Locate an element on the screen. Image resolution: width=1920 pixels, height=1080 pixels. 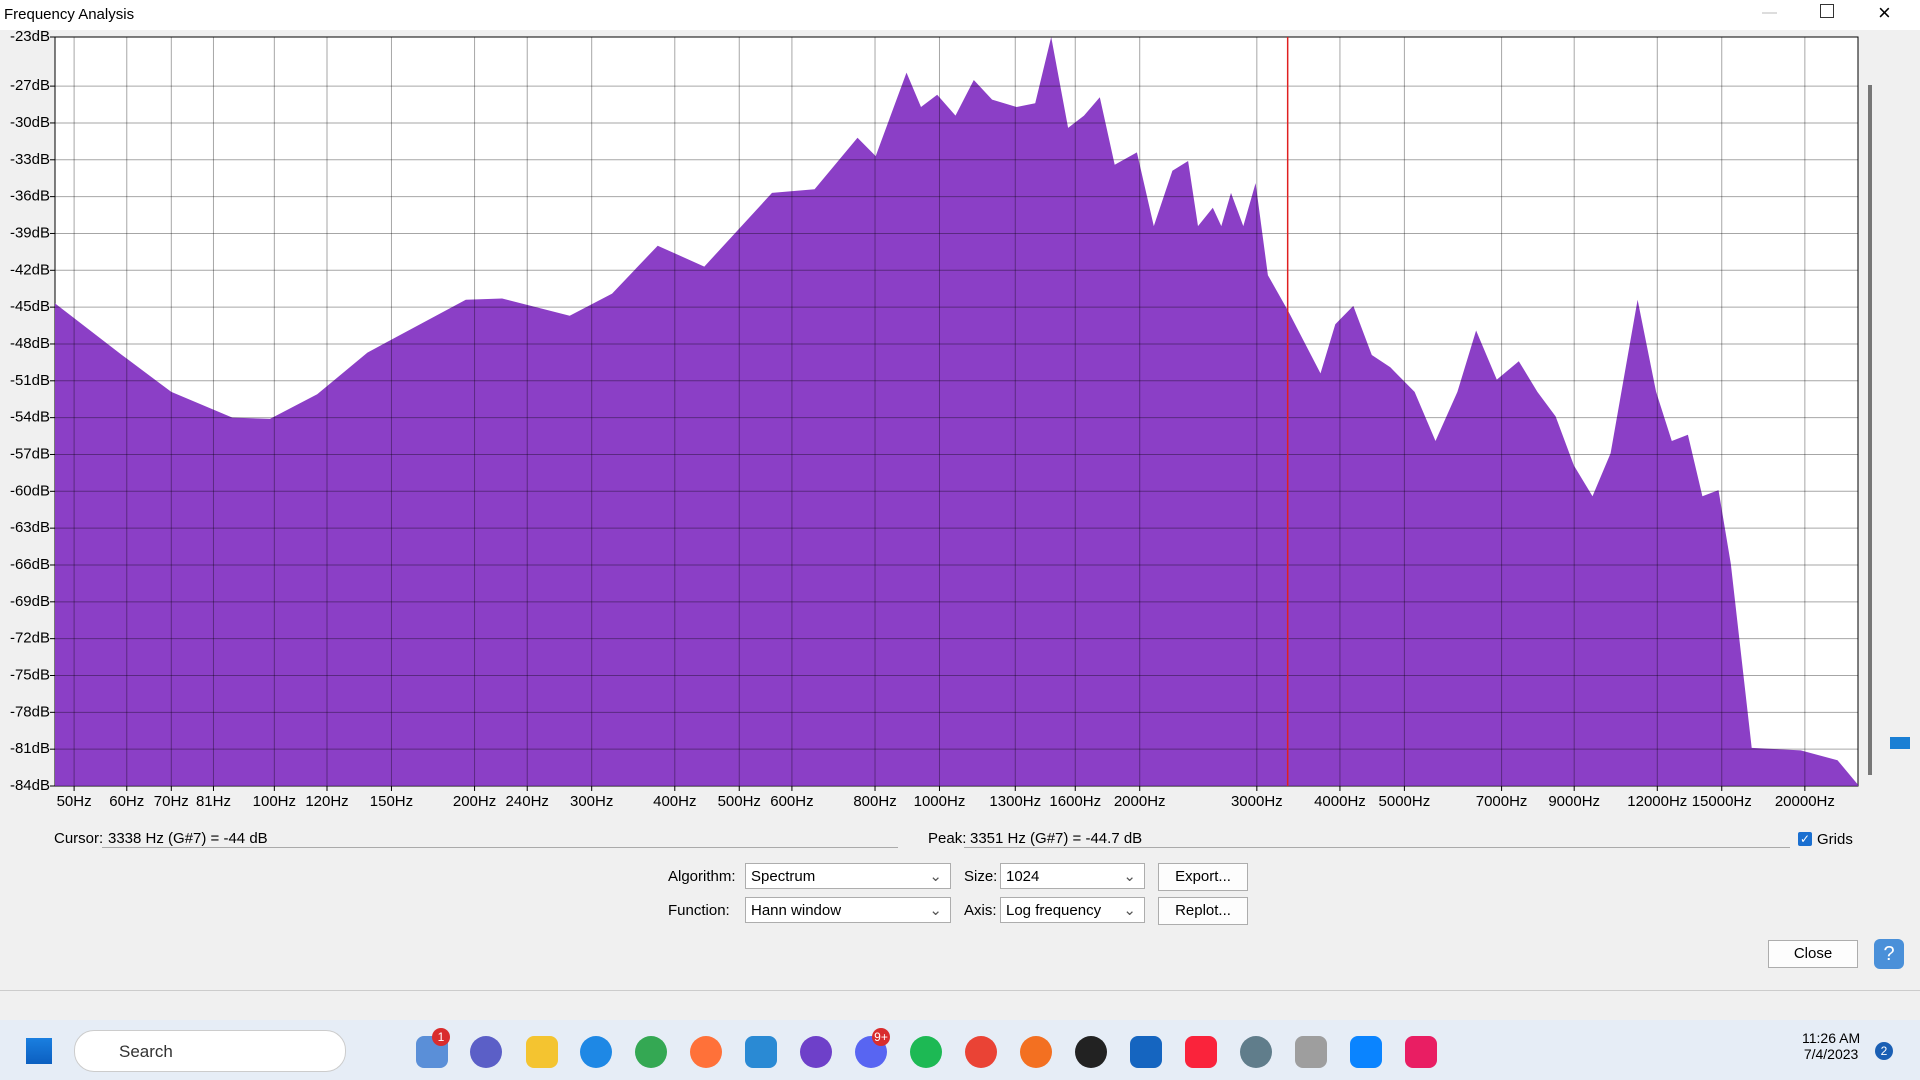
weather-badge: 1 is located at coordinates (441, 1037).